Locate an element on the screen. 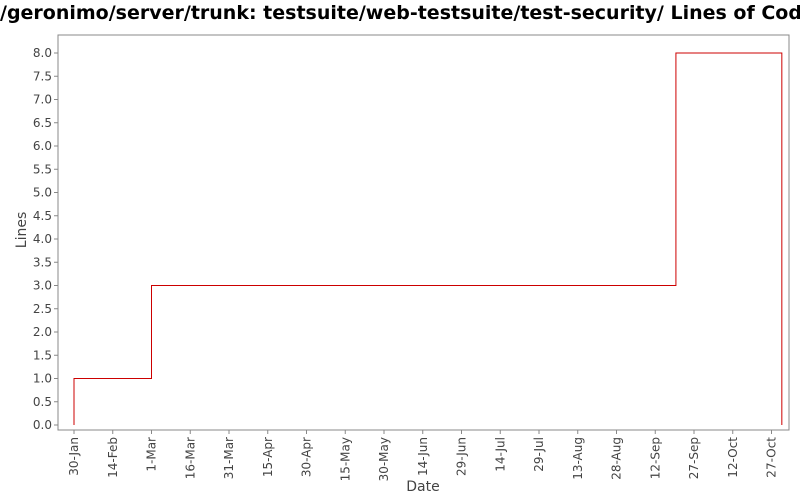  y-tick-label: 7.5 is located at coordinates (42, 76).